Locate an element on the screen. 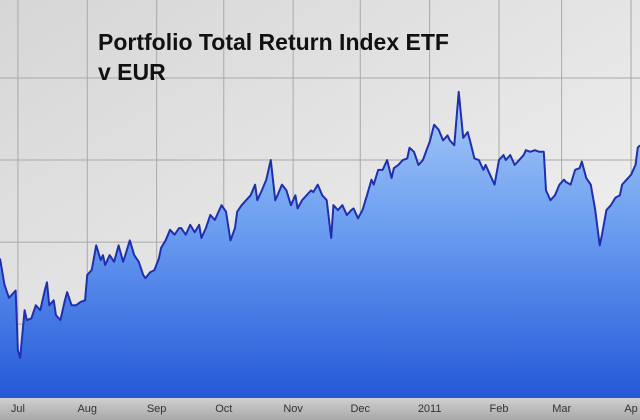 The width and height of the screenshot is (640, 420). x-tick-label: Jul is located at coordinates (18, 409).